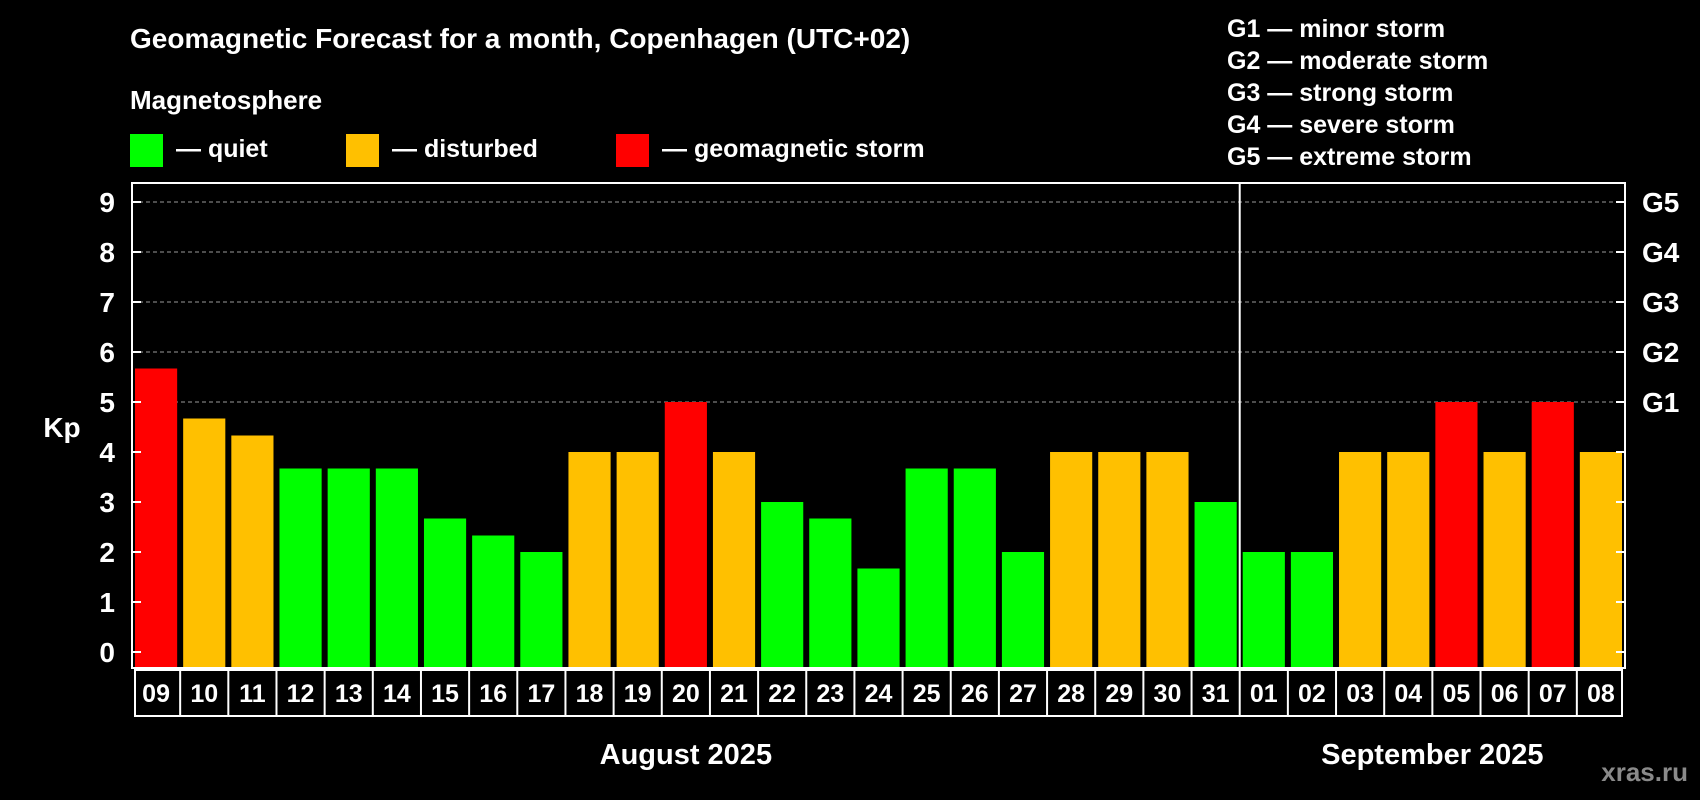  I want to click on day-label: 26, so click(975, 694).